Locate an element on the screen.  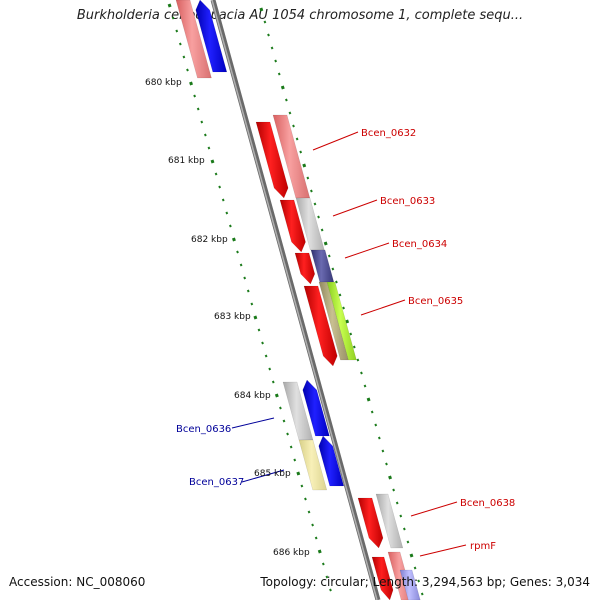
gene-label-bcen-0637: Bcen_0637 is located at coordinates (216, 482).